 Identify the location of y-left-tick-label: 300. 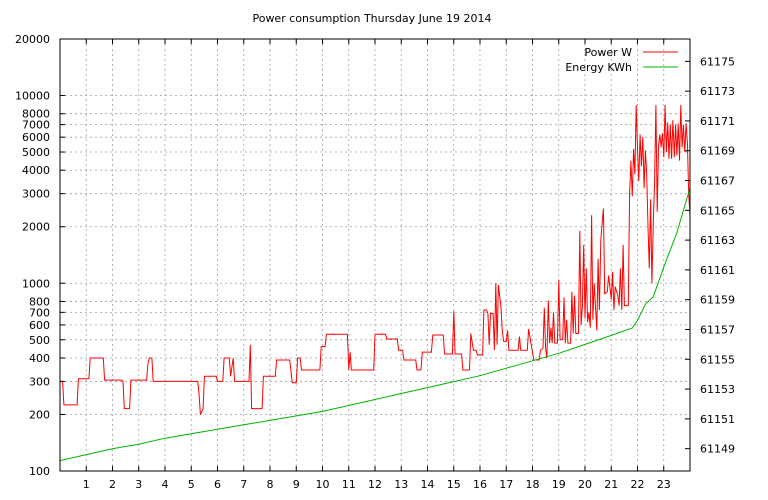
(39, 381).